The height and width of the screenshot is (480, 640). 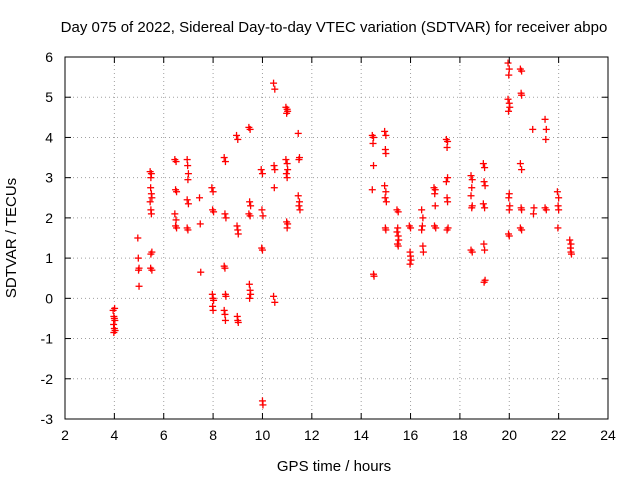 What do you see at coordinates (49, 298) in the screenshot?
I see `y-tick-label: 0` at bounding box center [49, 298].